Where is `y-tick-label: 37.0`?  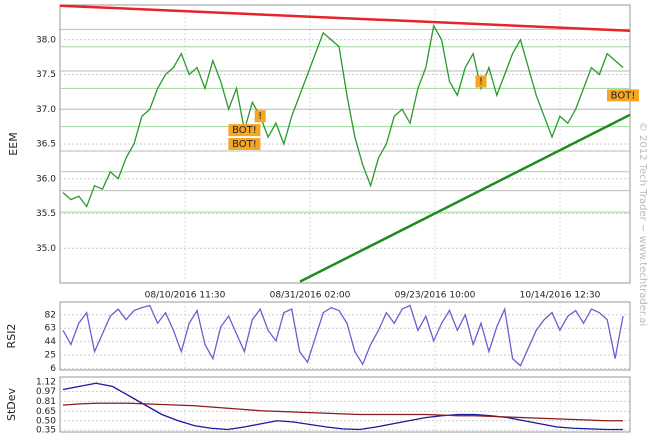
y-tick-label: 37.0 is located at coordinates (46, 110).